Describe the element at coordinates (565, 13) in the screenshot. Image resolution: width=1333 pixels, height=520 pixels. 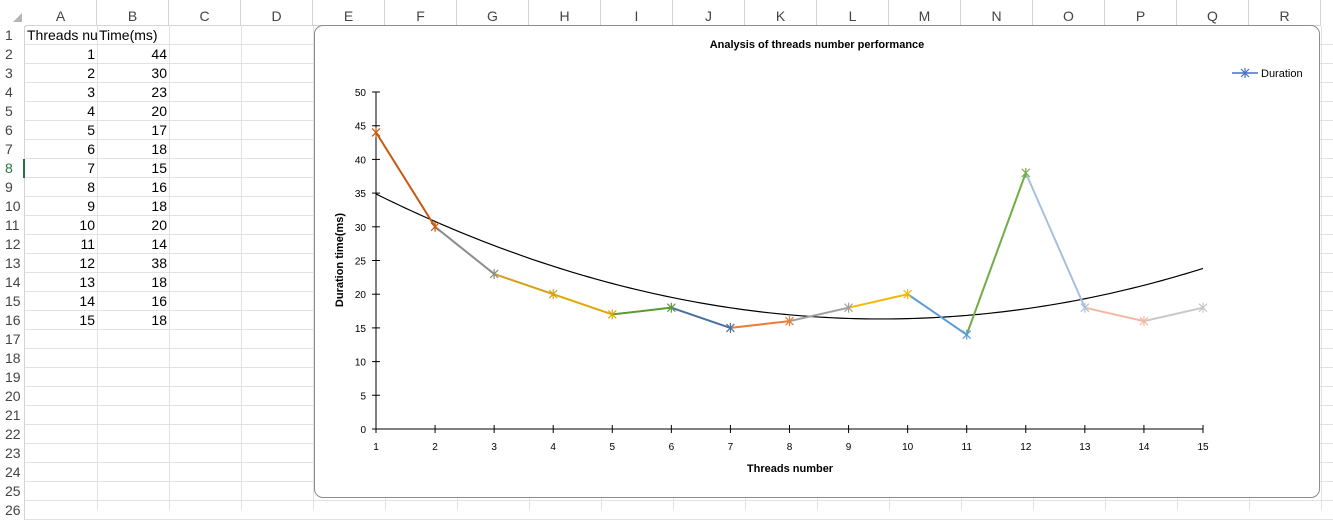
I see `column-header-h: H` at that location.